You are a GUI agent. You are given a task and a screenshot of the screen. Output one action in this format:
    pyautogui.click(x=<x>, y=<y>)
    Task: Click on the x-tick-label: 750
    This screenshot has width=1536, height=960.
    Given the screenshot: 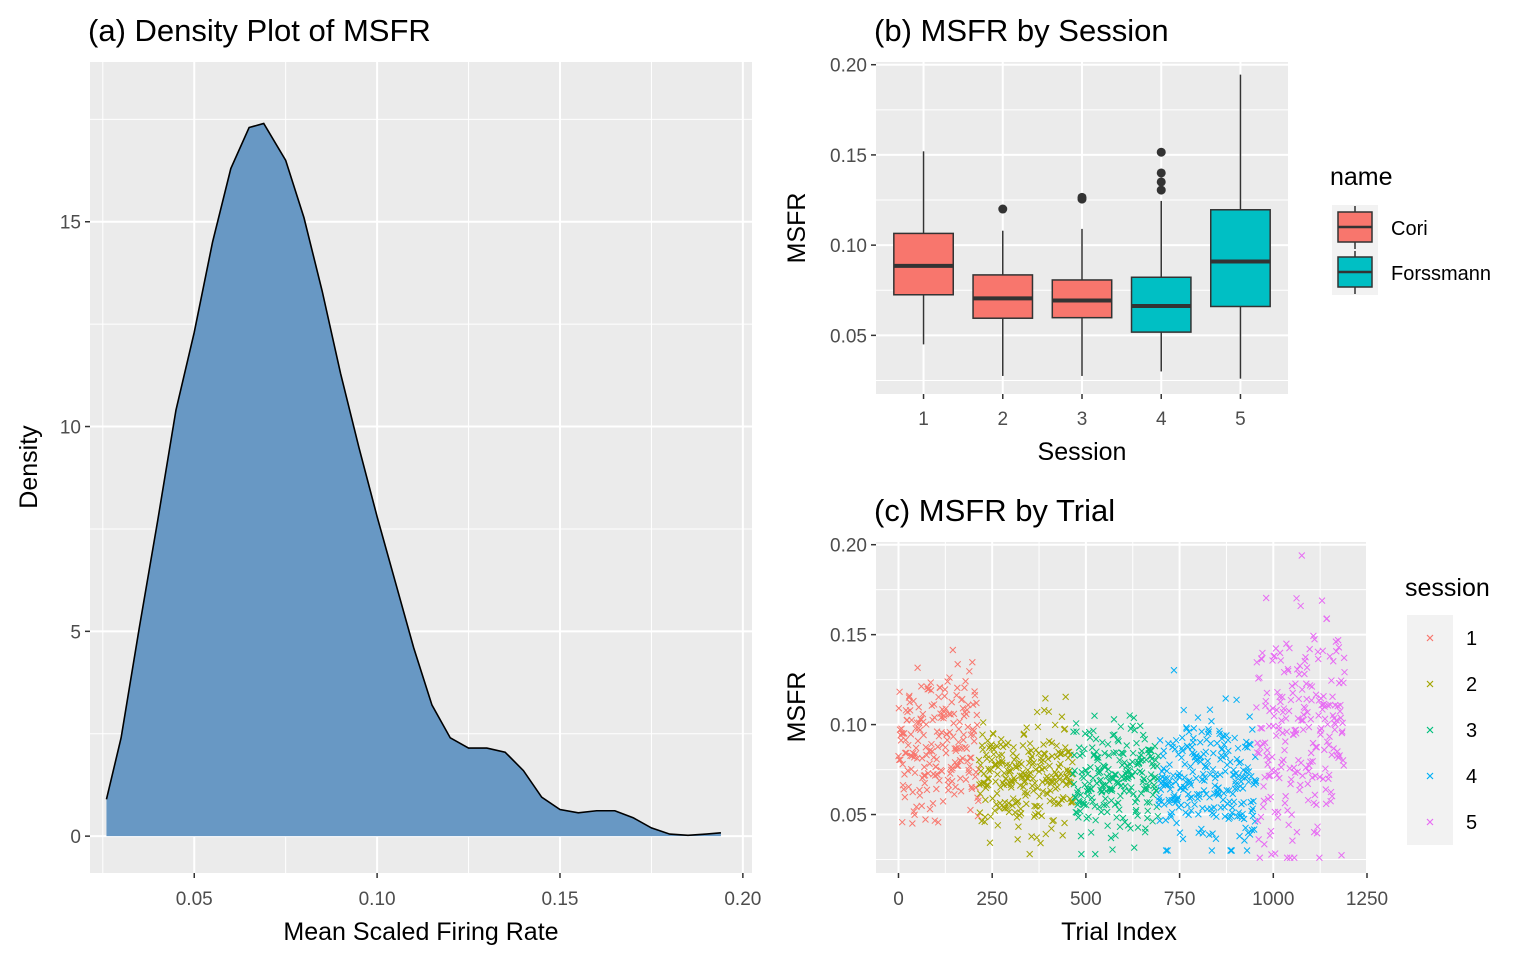 What is the action you would take?
    pyautogui.click(x=1180, y=899)
    